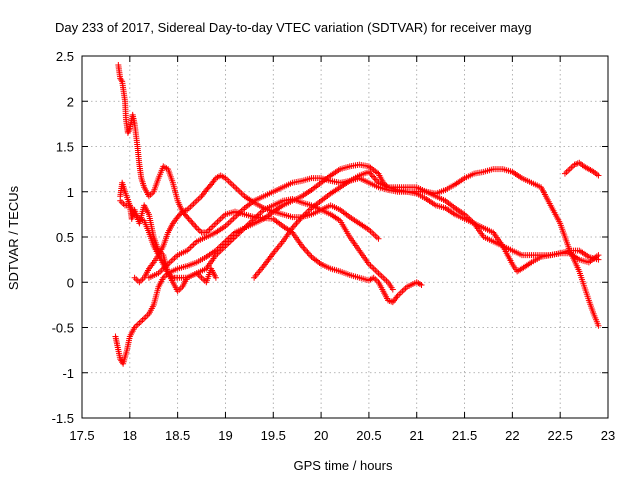 The width and height of the screenshot is (640, 480). What do you see at coordinates (81, 435) in the screenshot?
I see `x-tick-label: 17.5` at bounding box center [81, 435].